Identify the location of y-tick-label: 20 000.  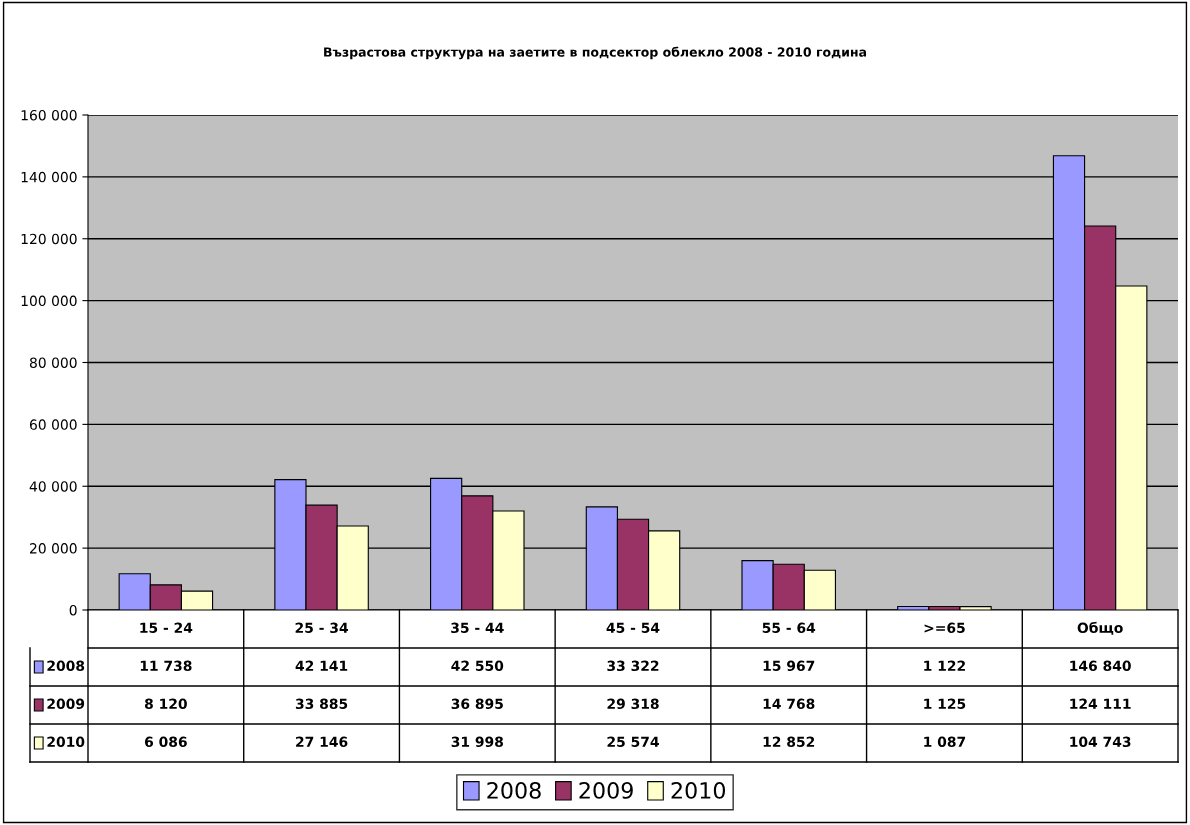
(53, 548).